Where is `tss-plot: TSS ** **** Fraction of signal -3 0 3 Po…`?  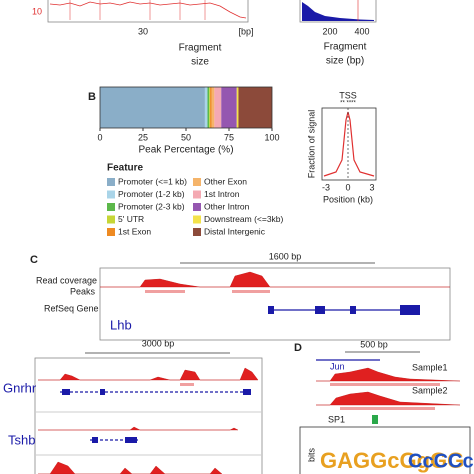
tss-plot: TSS ** **** Fraction of signal -3 0 3 Po… is located at coordinates (341, 147).